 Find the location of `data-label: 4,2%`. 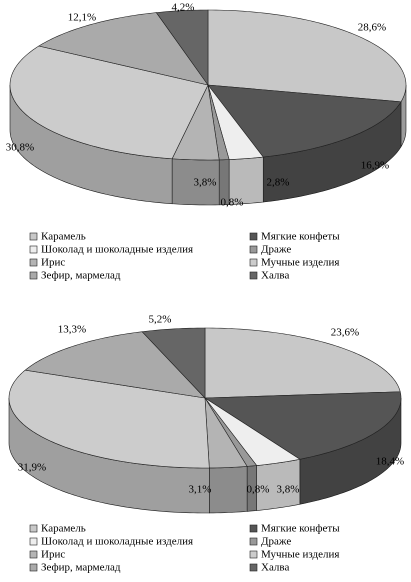

data-label: 4,2% is located at coordinates (183, 8).